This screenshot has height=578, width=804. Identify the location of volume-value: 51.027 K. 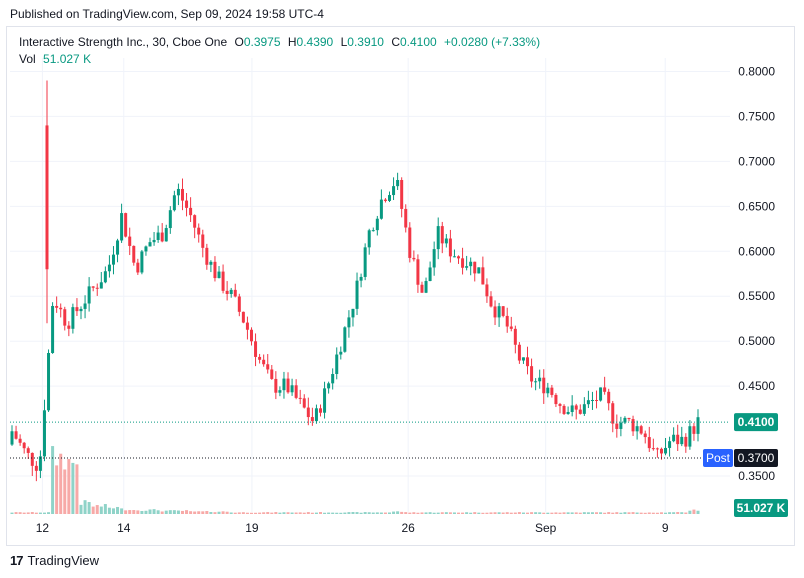
(67, 59).